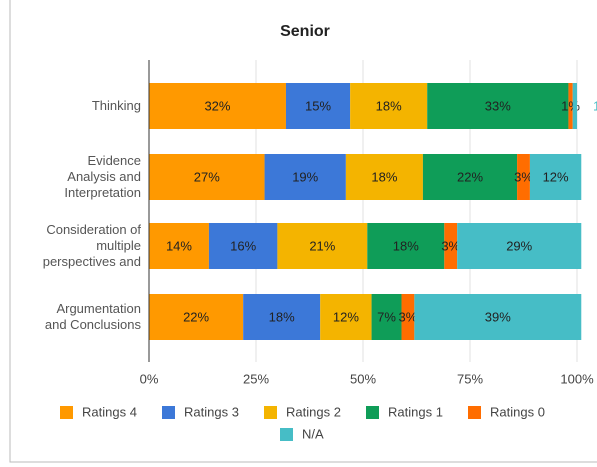 Image resolution: width=597 pixels, height=467 pixels. I want to click on data-label: 27%, so click(207, 176).